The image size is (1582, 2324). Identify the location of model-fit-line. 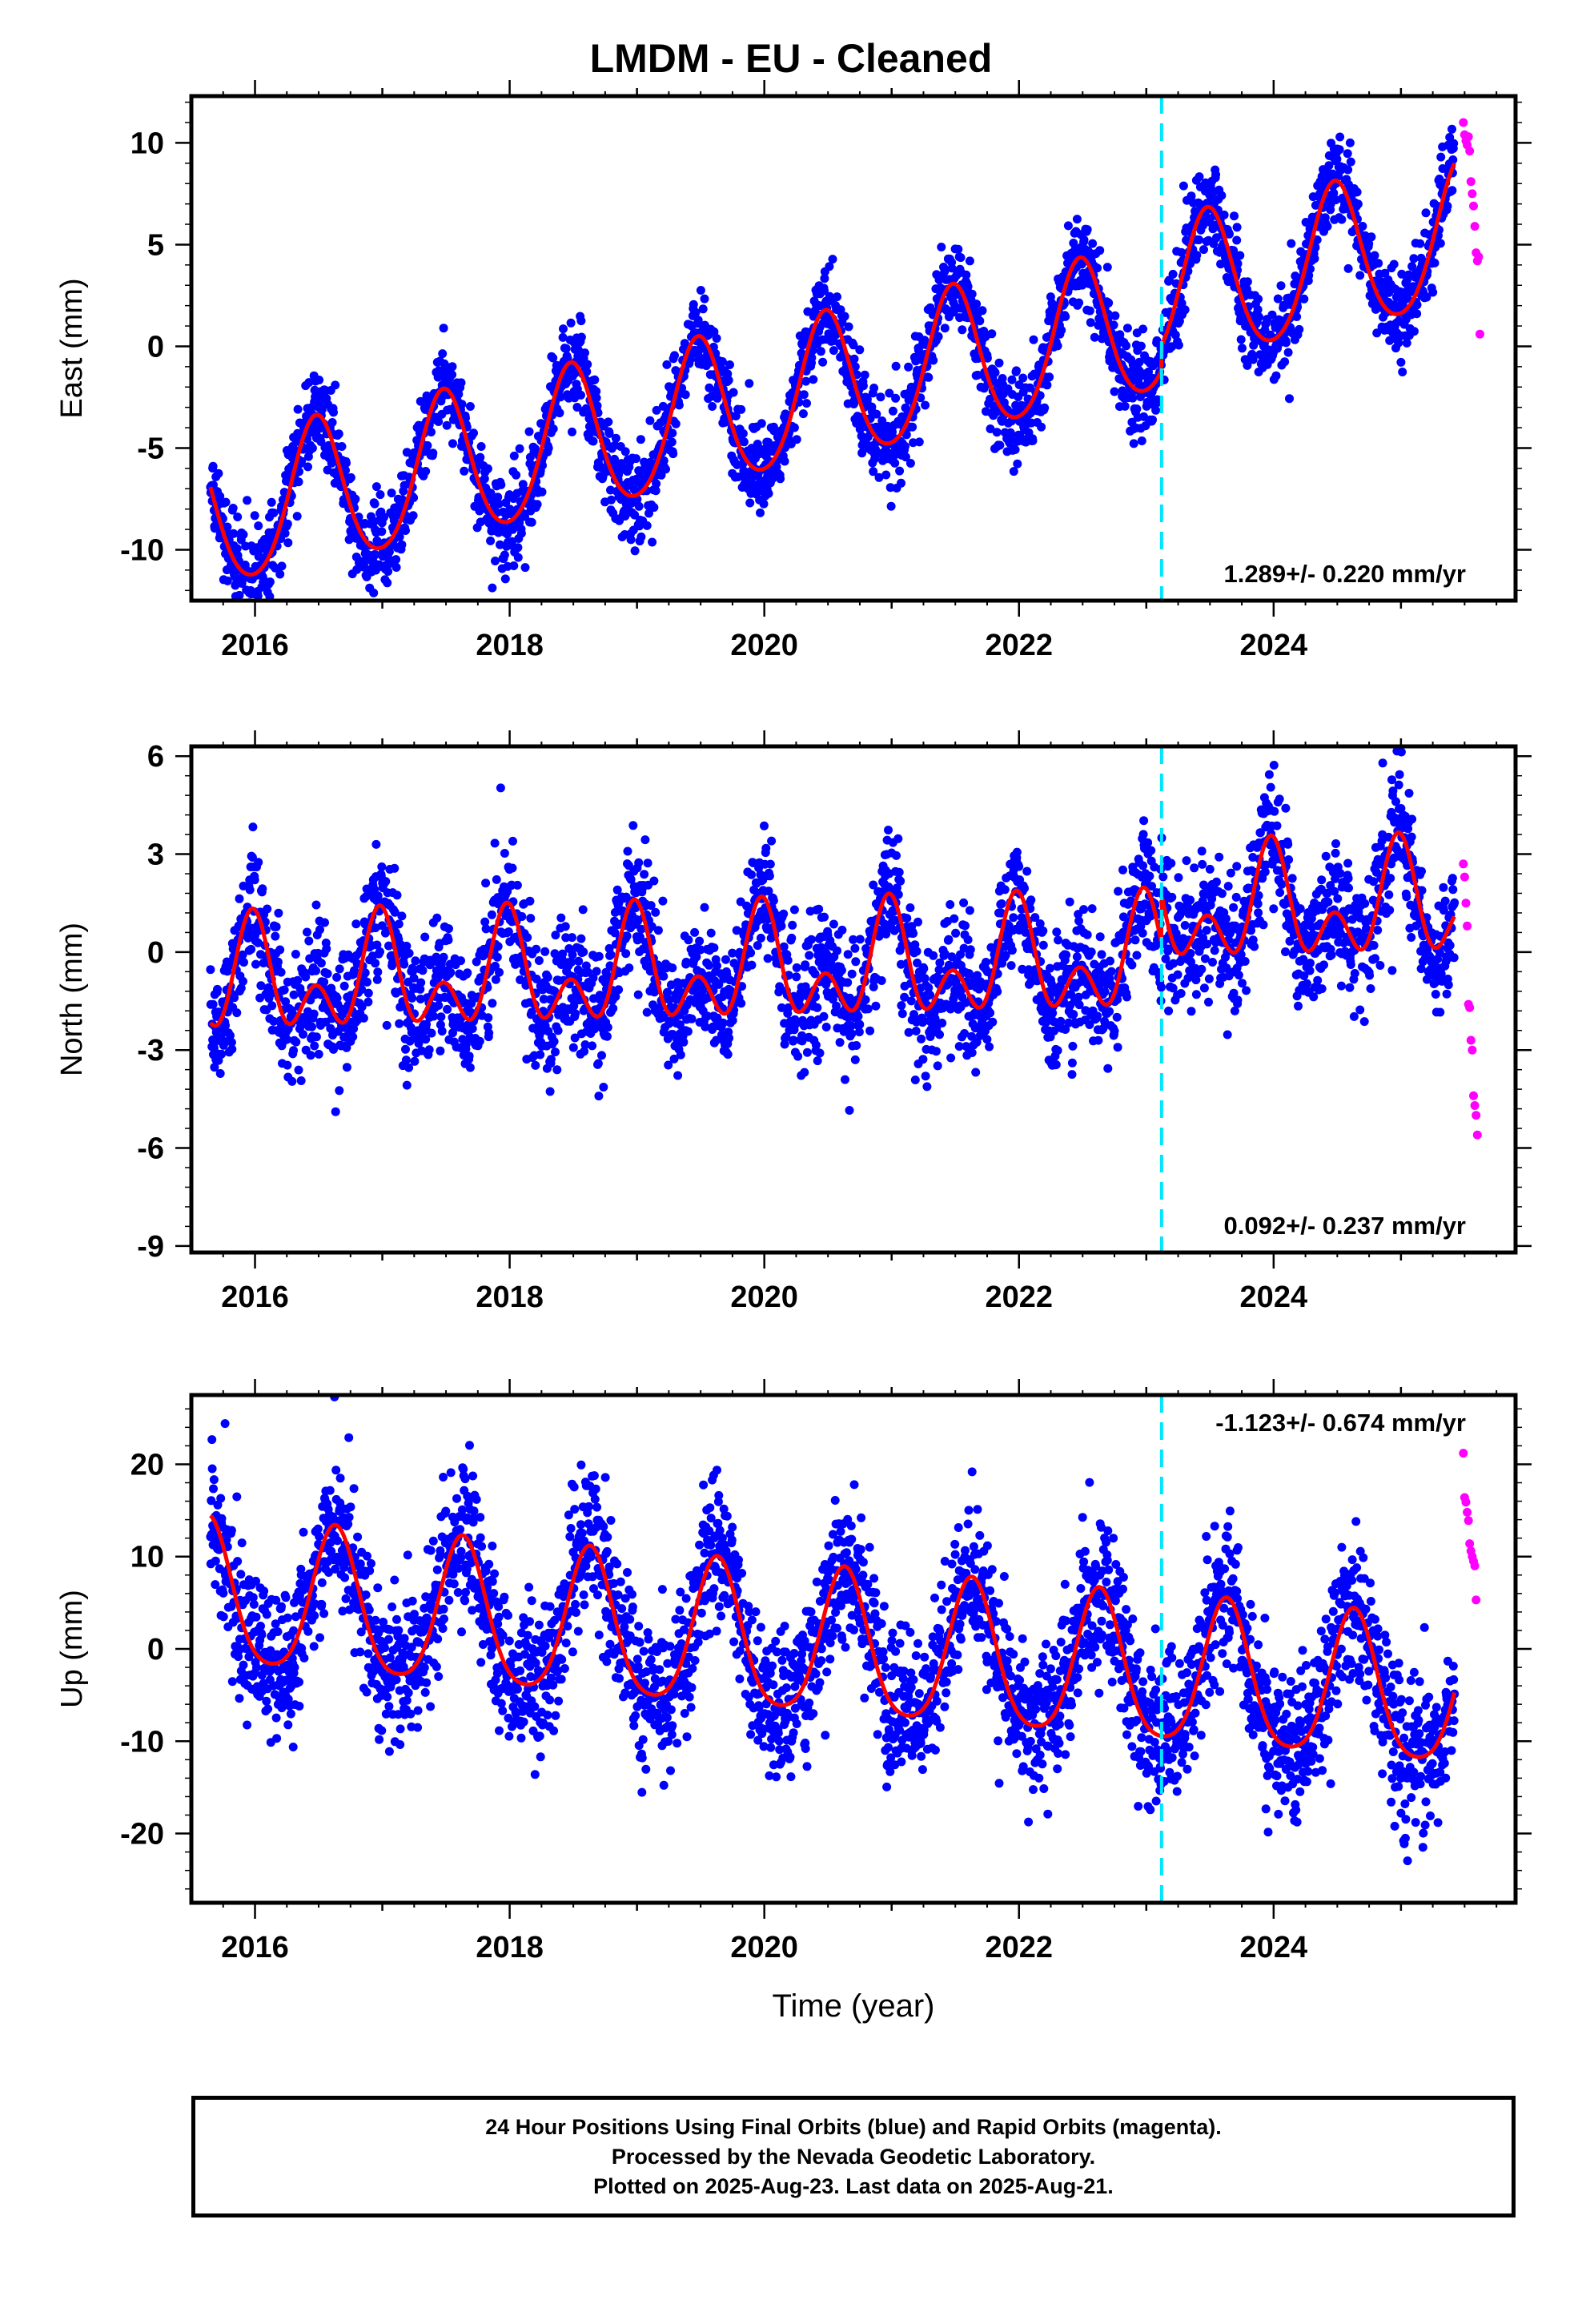
(832, 369).